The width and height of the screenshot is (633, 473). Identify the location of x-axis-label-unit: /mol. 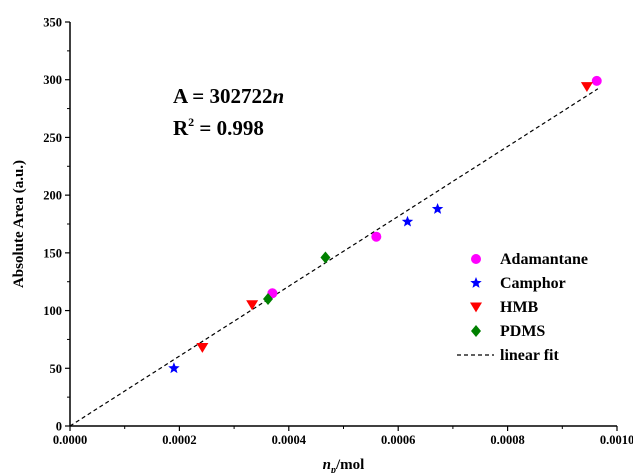
(349, 465).